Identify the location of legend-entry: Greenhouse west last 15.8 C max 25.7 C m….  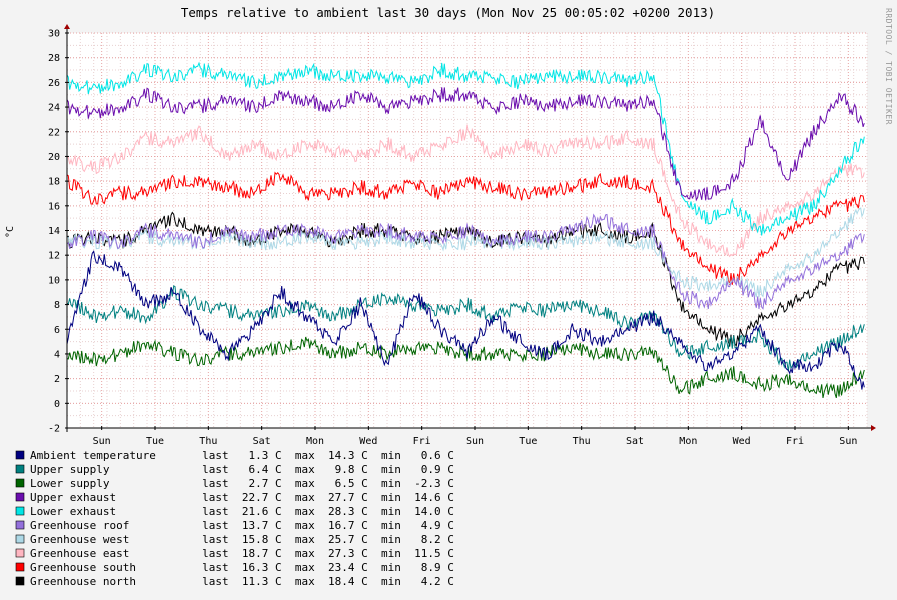
(242, 539).